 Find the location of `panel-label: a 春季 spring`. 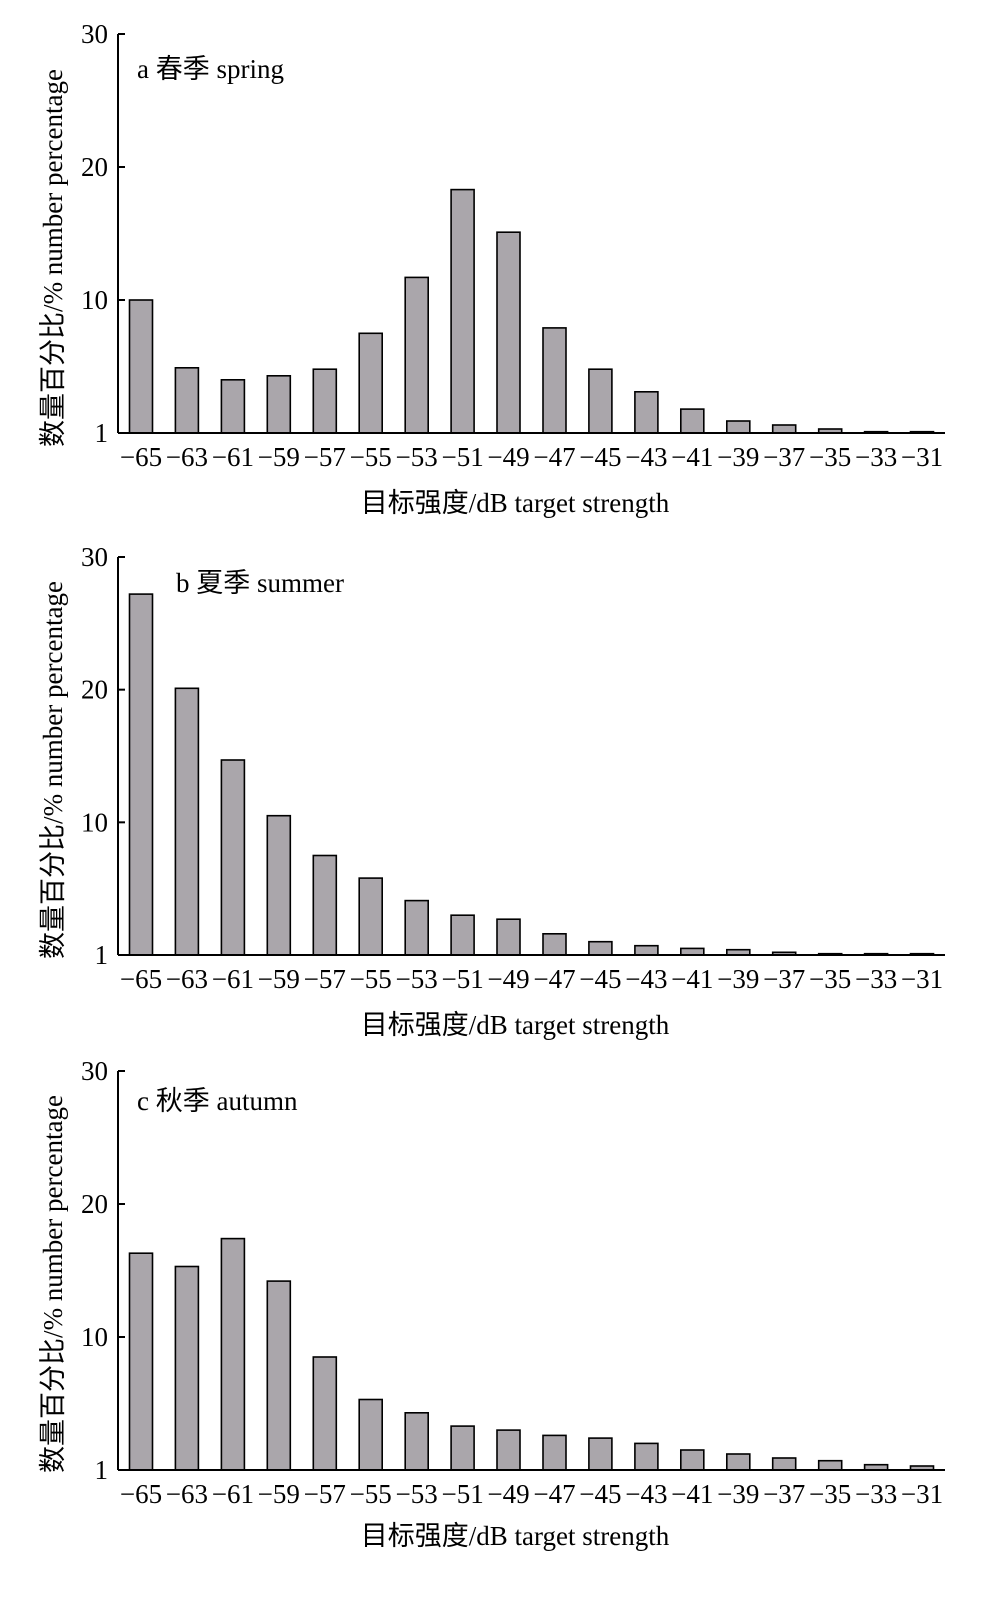

panel-label: a 春季 spring is located at coordinates (210, 69).